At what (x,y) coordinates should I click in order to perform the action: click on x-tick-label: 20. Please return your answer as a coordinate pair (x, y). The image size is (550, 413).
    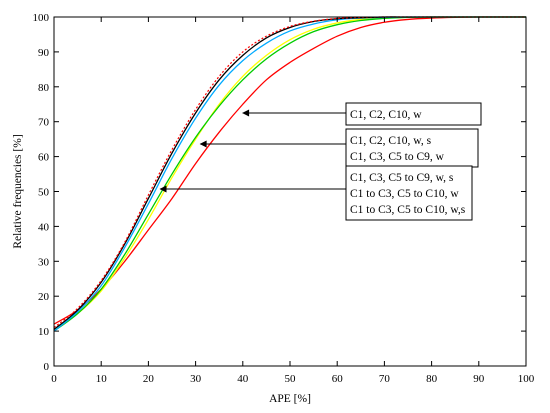
    Looking at the image, I should click on (149, 379).